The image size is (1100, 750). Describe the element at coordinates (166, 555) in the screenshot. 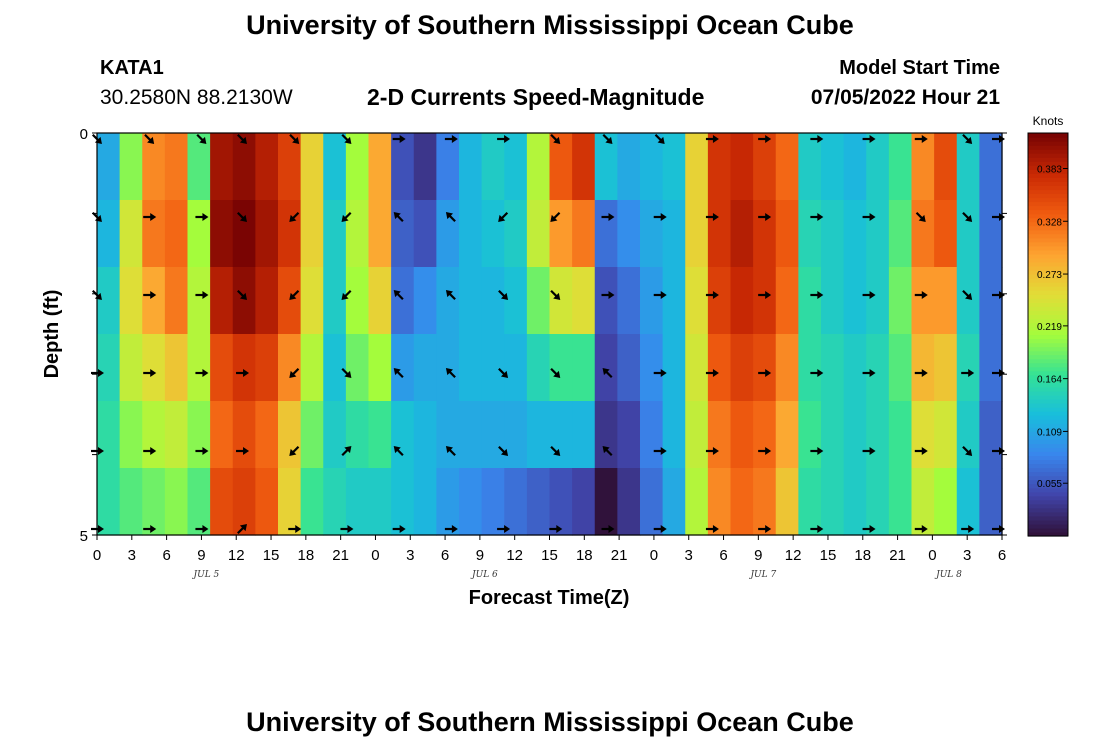

I see `x-tick-label: 6` at that location.